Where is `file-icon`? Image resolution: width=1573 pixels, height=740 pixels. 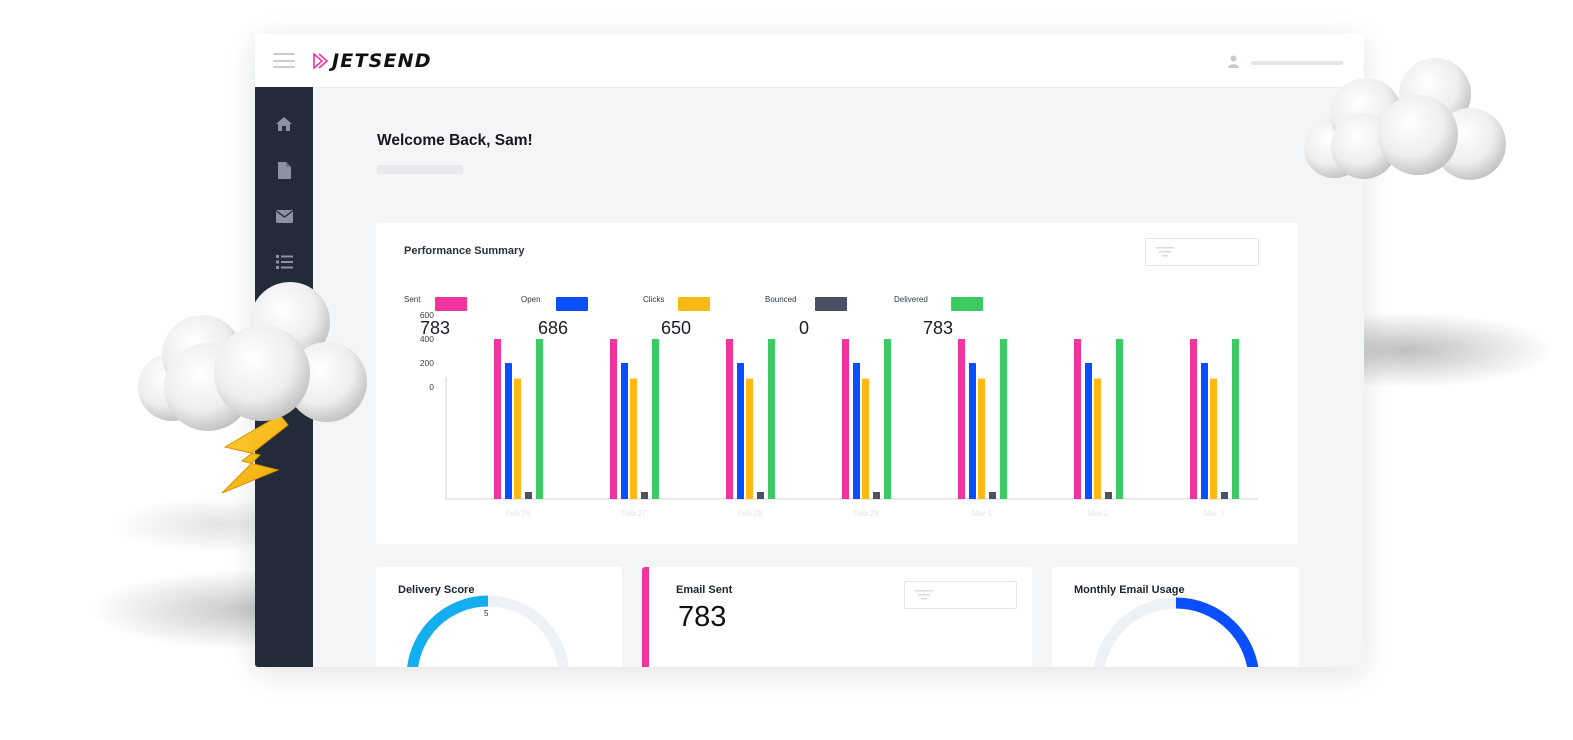
file-icon is located at coordinates (284, 170).